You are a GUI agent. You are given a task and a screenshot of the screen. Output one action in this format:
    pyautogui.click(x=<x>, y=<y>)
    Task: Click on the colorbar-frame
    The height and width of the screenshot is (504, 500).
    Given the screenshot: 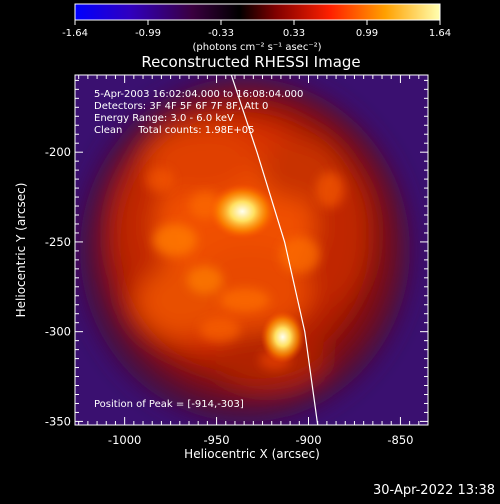 What is the action you would take?
    pyautogui.click(x=257, y=12)
    